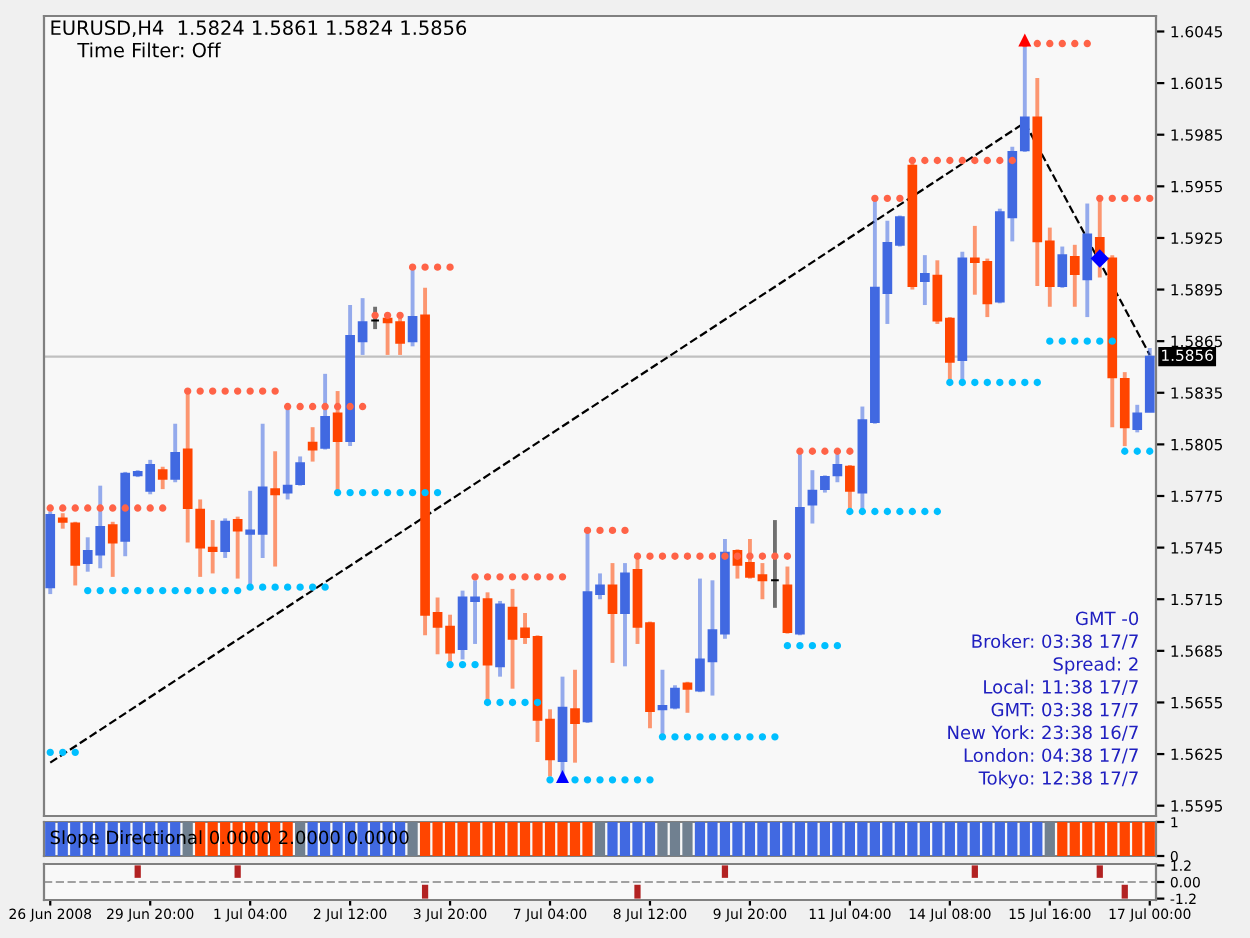  Describe the element at coordinates (259, 29) in the screenshot. I see `chart-title: EURUSD,H4 1.5824 1.5861 1.5824 1.5856` at that location.